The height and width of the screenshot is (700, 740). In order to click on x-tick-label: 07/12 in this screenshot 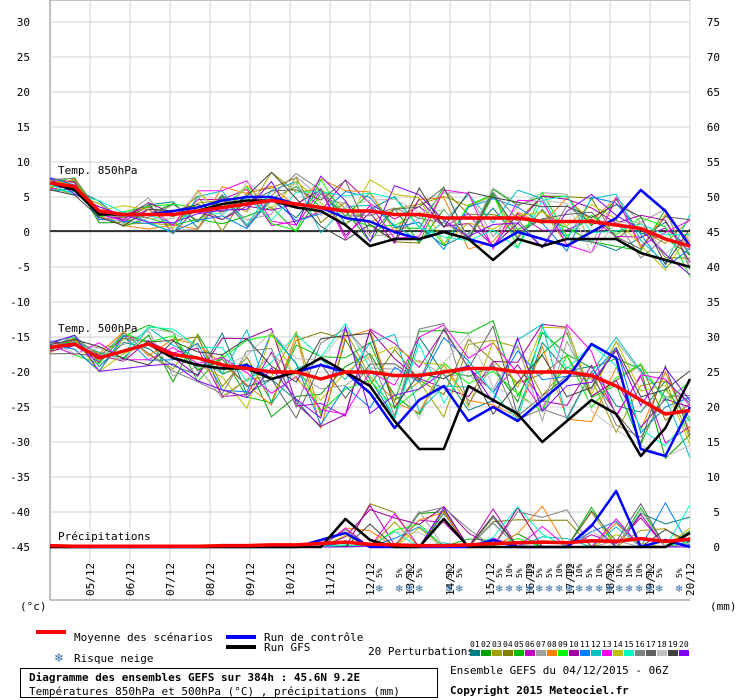, I will do `click(170, 579)`.